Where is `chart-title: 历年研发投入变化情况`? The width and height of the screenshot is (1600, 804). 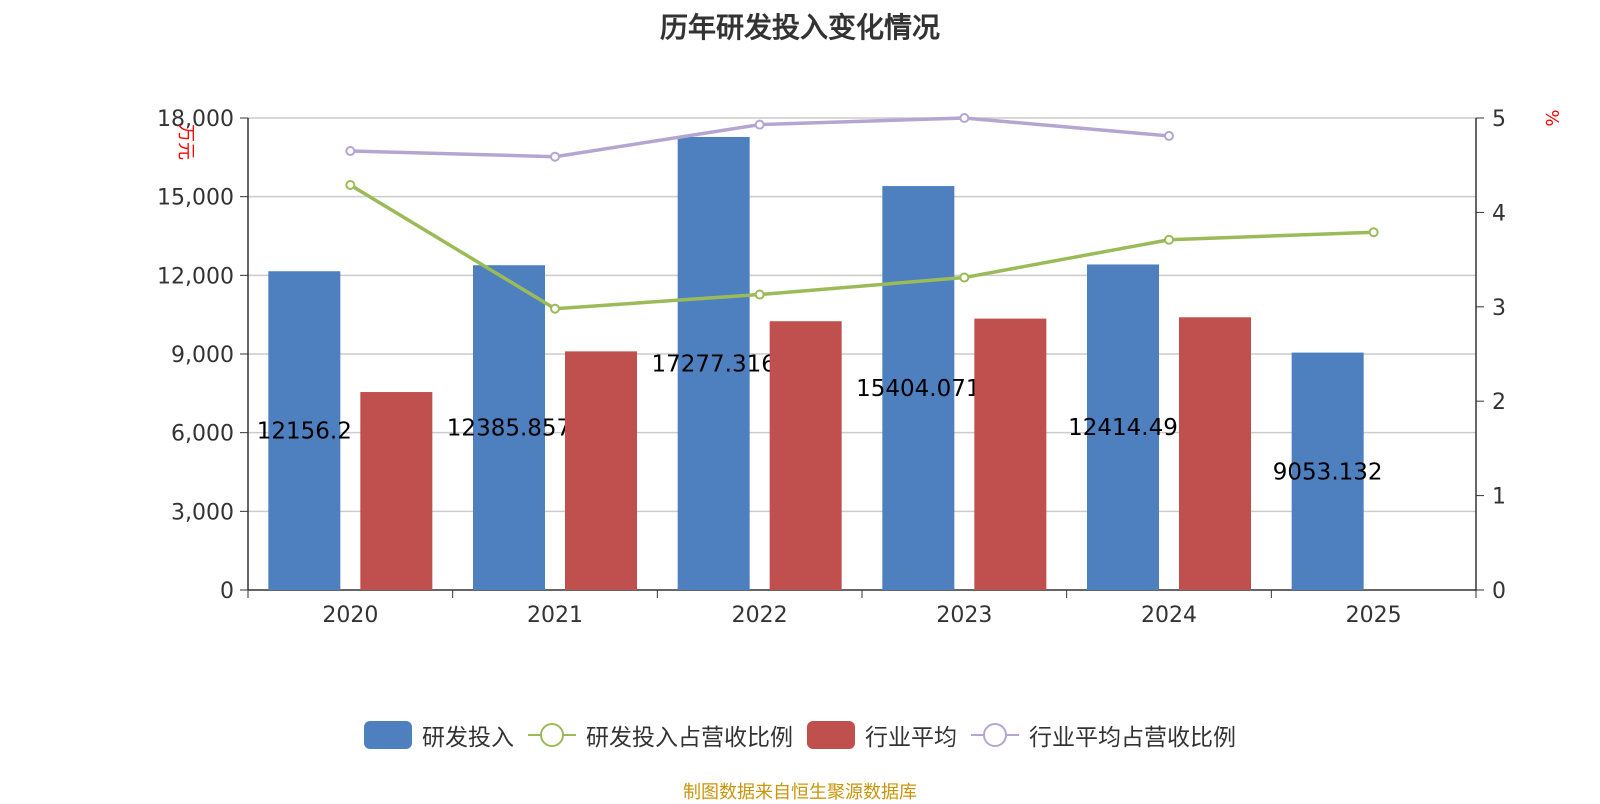
chart-title: 历年研发投入变化情况 is located at coordinates (799, 27).